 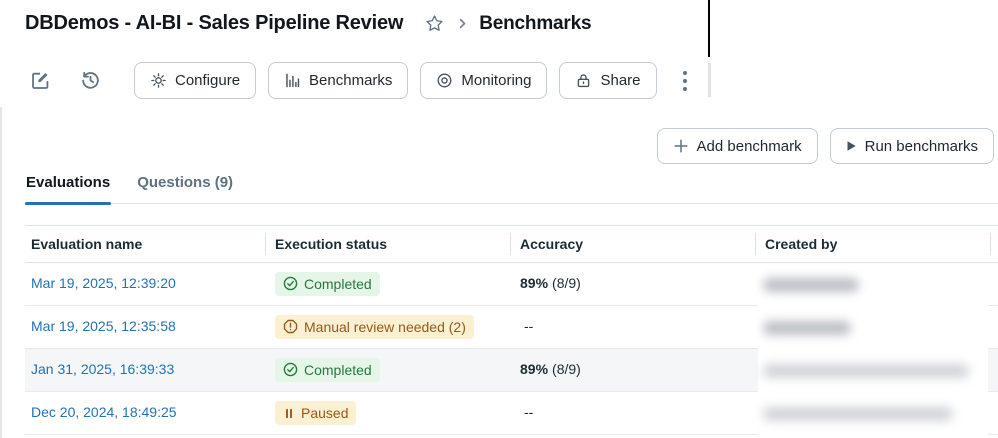 I want to click on monitoring-label: Monitoring, so click(x=496, y=80).